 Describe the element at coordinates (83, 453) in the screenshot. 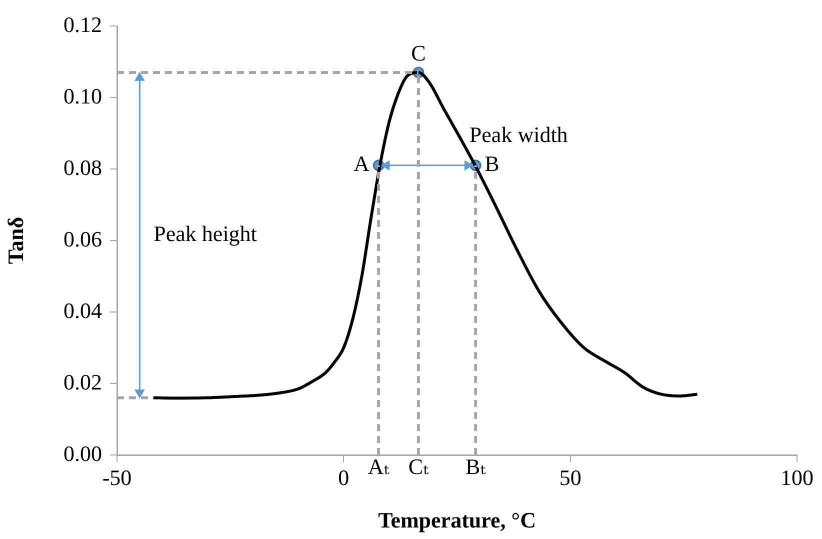

I see `y-tick-label: 0.00` at that location.